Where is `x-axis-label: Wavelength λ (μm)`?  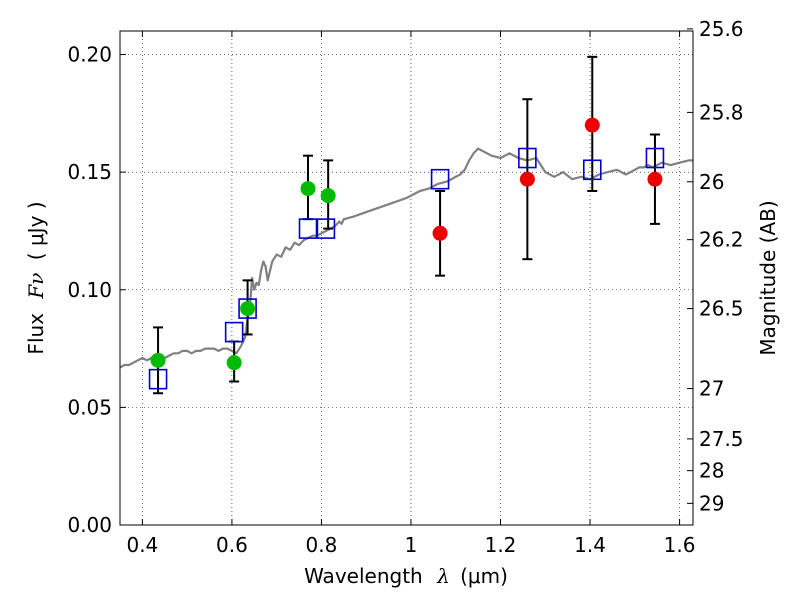
x-axis-label: Wavelength λ (μm) is located at coordinates (406, 576).